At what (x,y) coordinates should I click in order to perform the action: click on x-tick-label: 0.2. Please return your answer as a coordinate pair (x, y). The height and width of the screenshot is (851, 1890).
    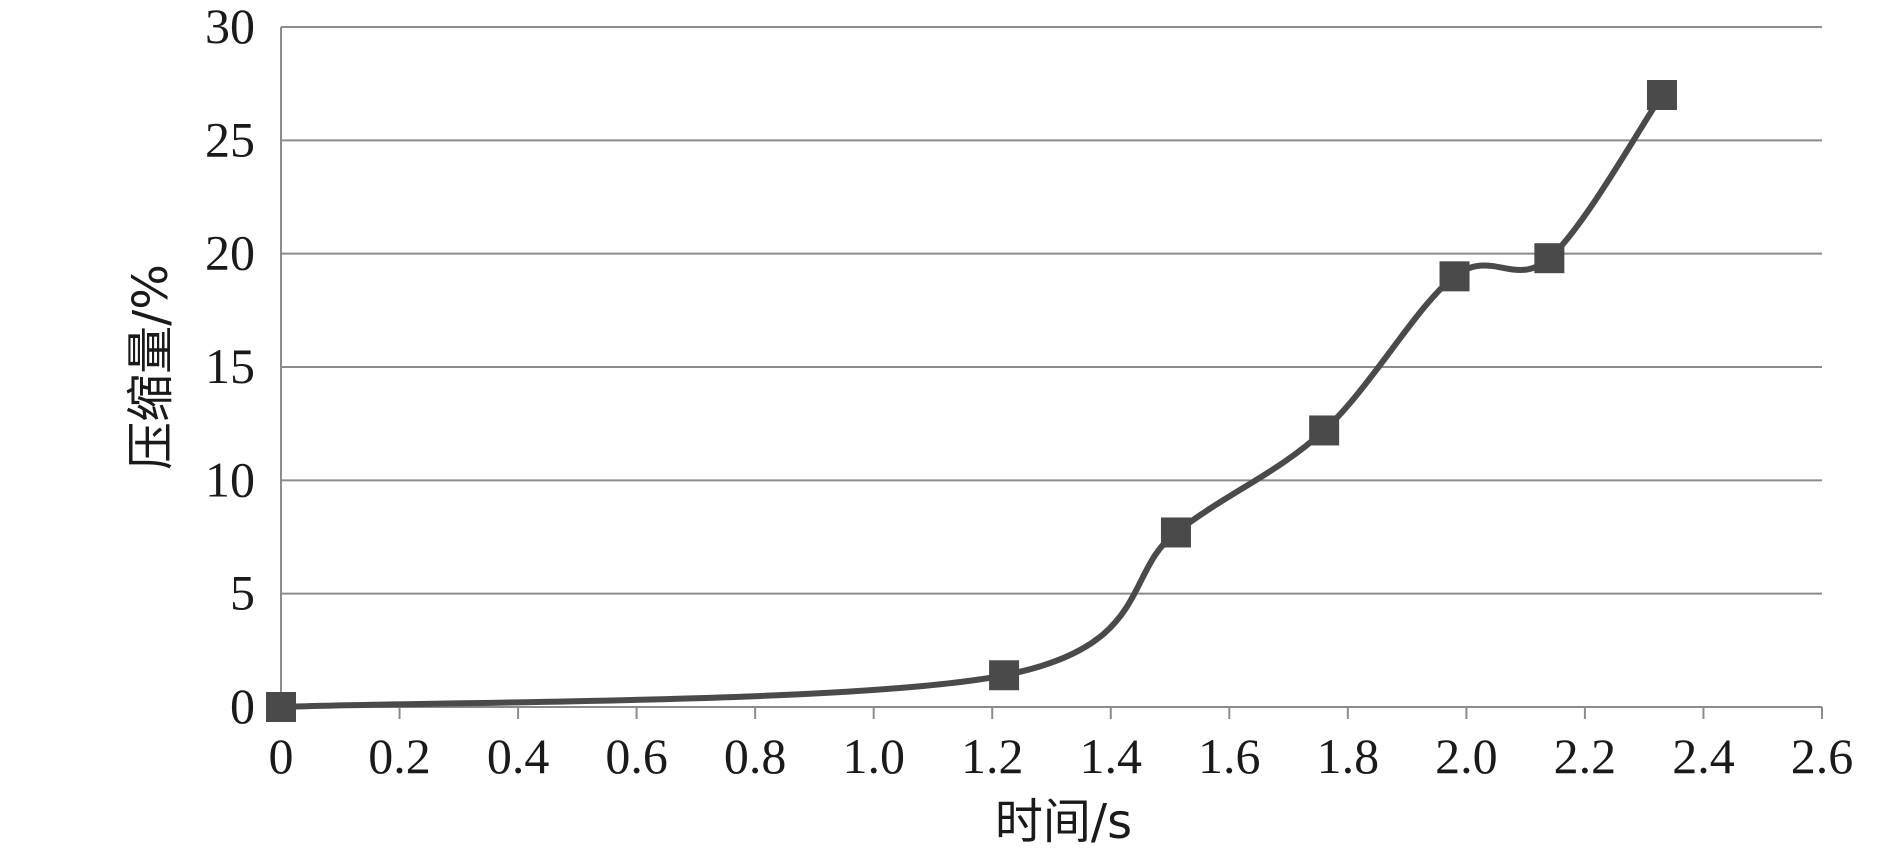
    Looking at the image, I should click on (399, 756).